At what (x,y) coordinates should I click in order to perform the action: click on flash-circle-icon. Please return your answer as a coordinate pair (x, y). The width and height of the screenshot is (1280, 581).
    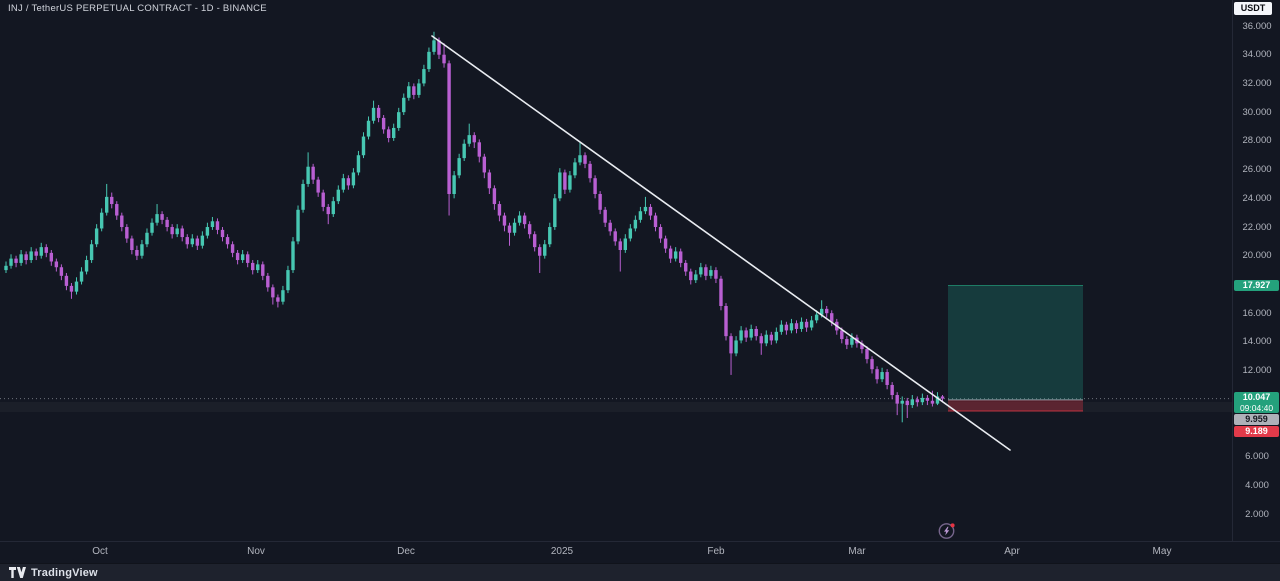
    Looking at the image, I should click on (946, 531).